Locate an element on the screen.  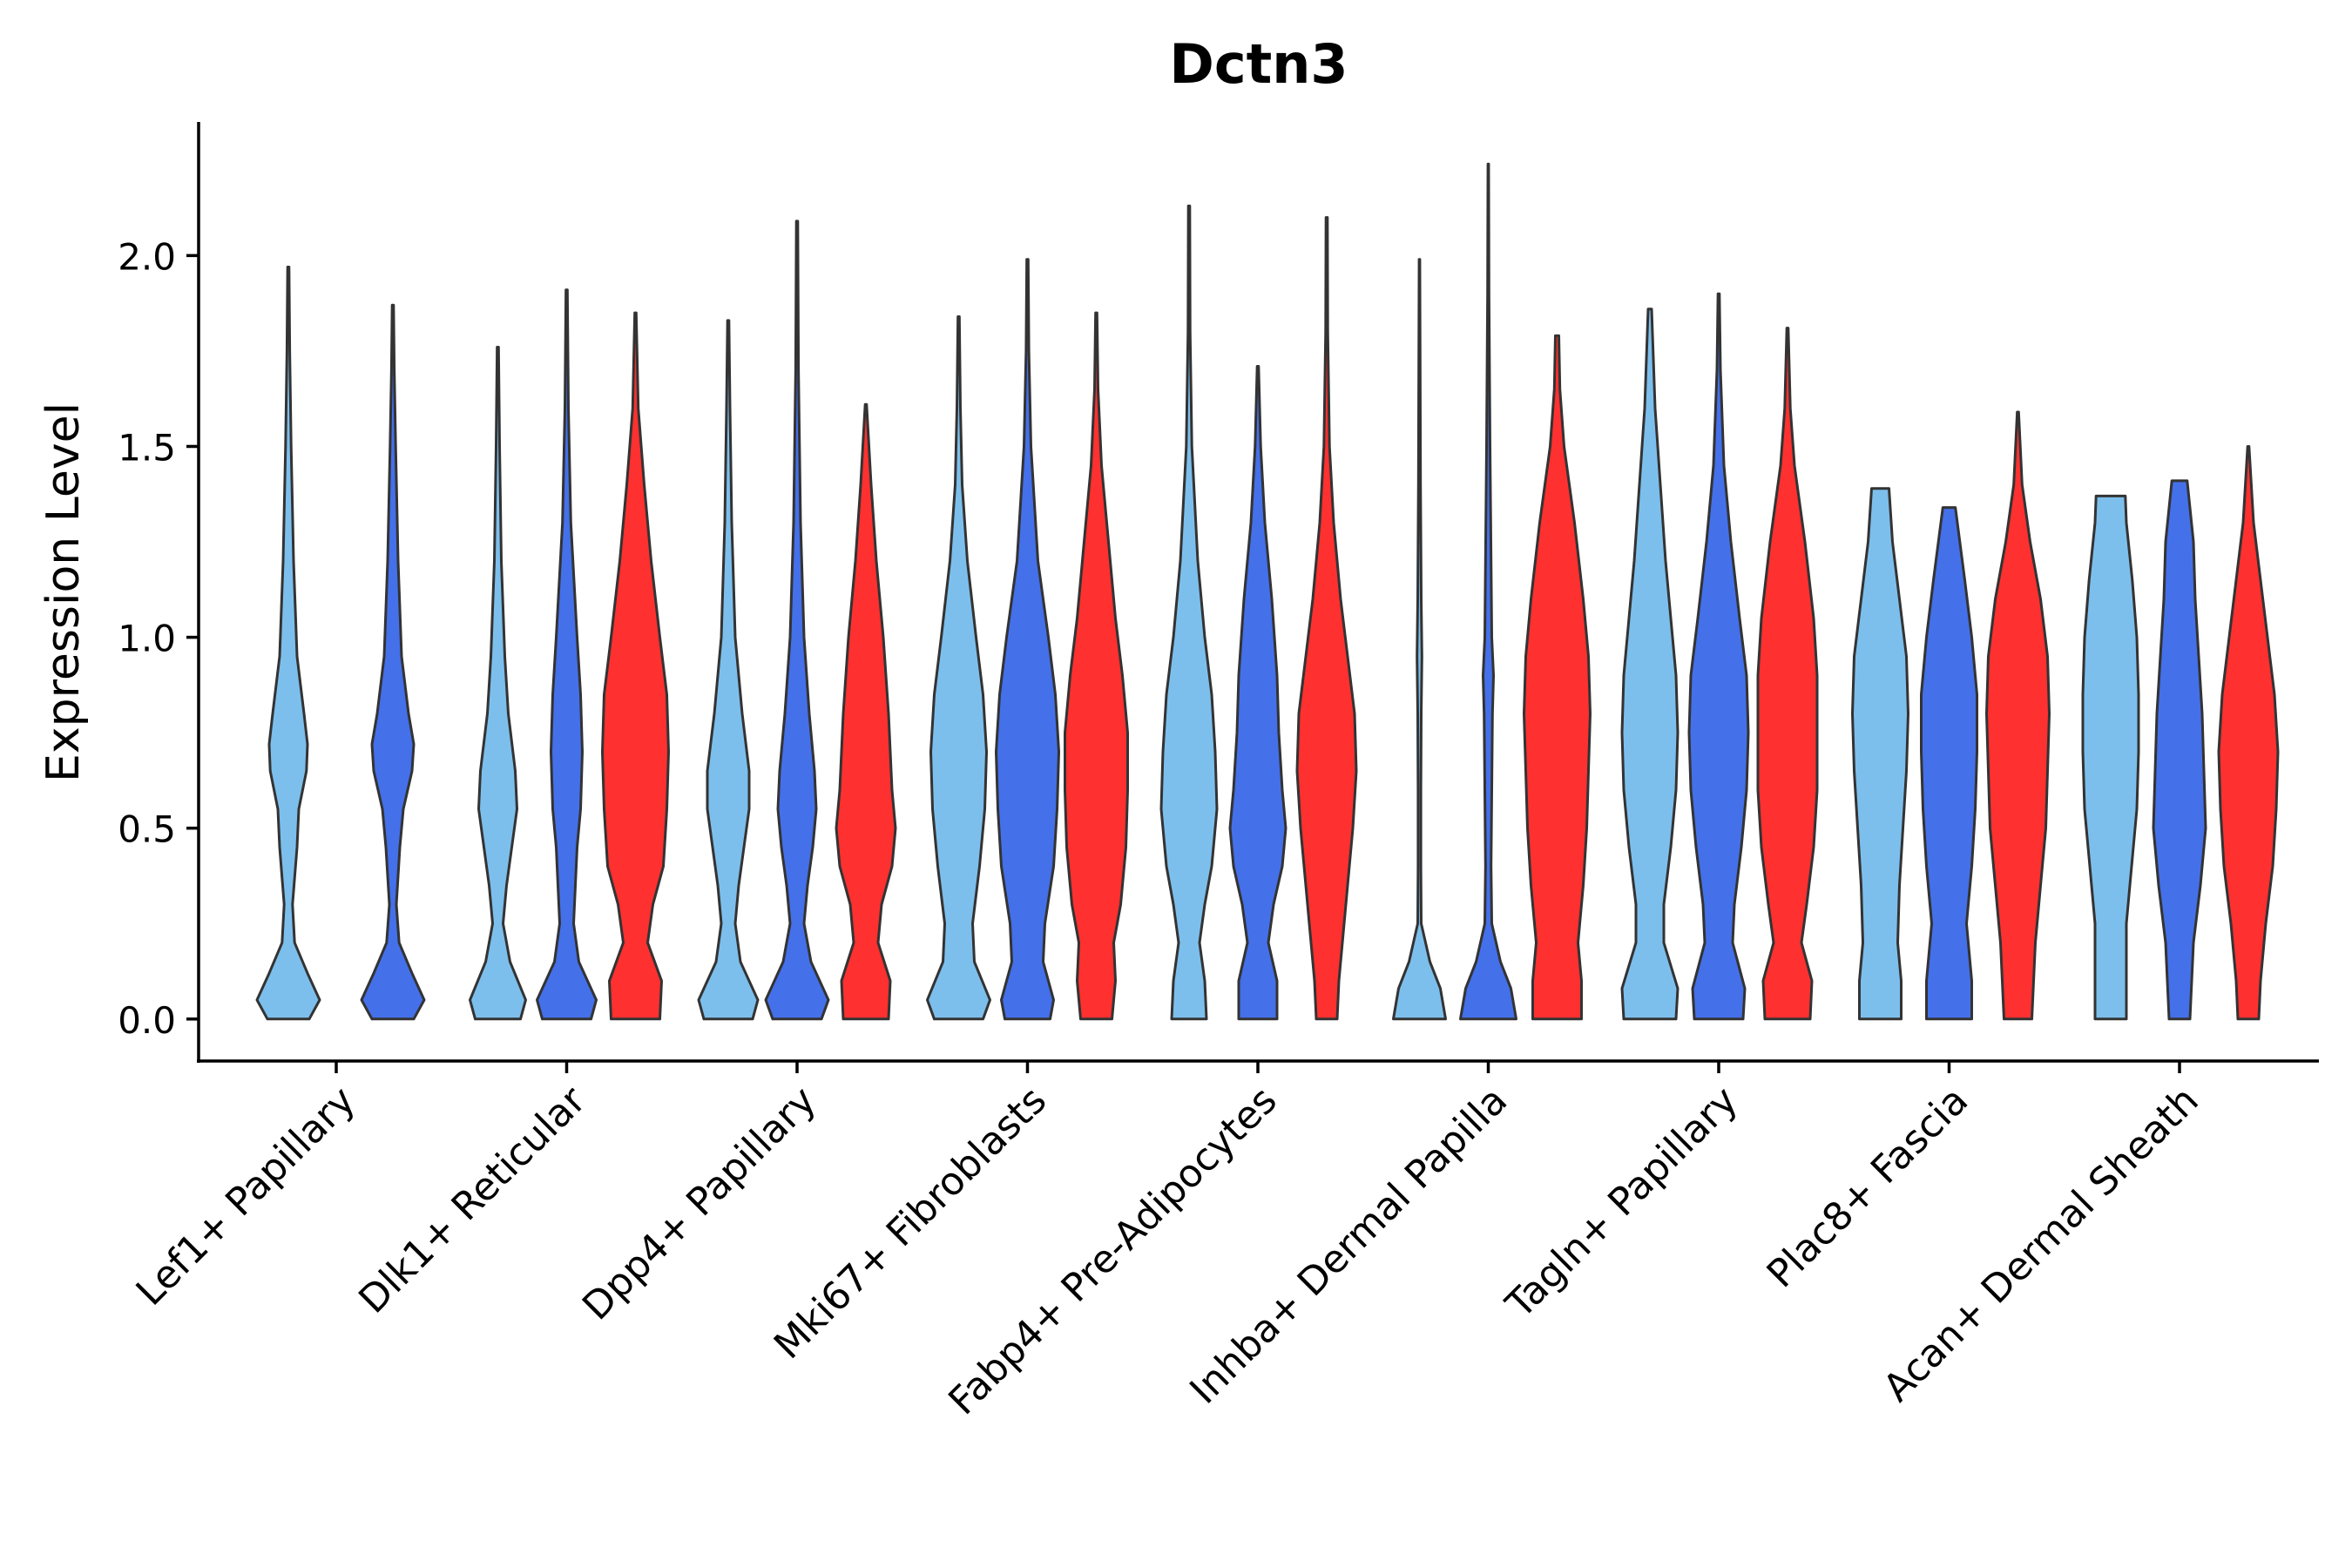
y-tick-label: 0.5 is located at coordinates (147, 830).